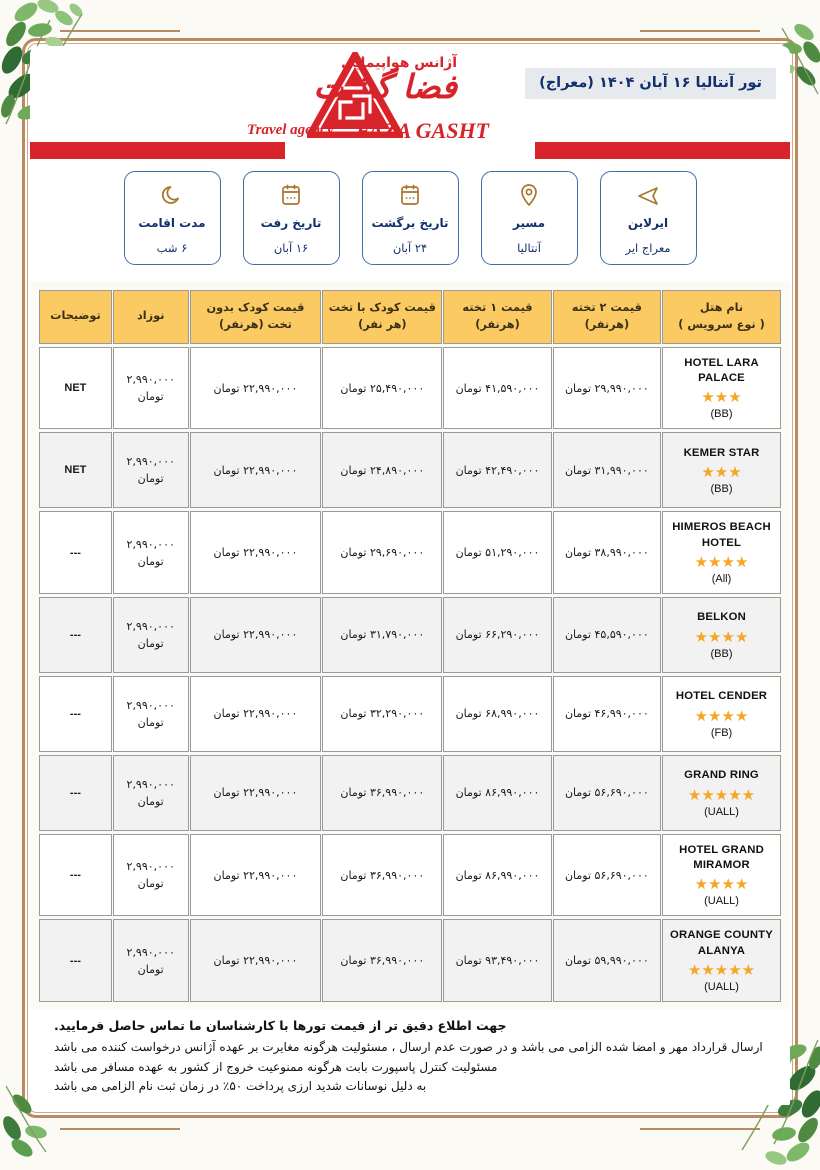  What do you see at coordinates (529, 218) in the screenshot?
I see `info-card-route: مسیر آنتالیا` at bounding box center [529, 218].